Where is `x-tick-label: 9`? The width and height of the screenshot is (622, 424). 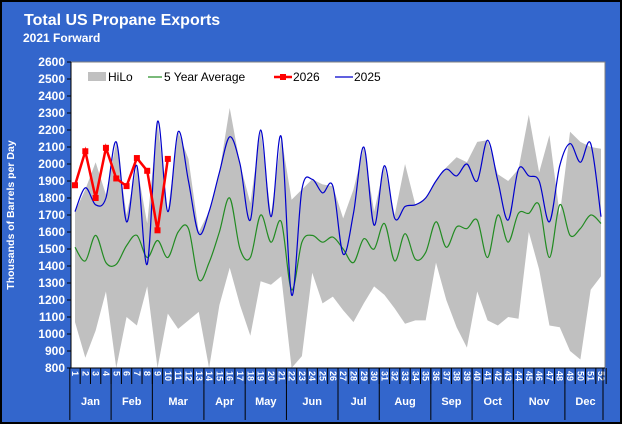 x-tick-label: 9 is located at coordinates (158, 373).